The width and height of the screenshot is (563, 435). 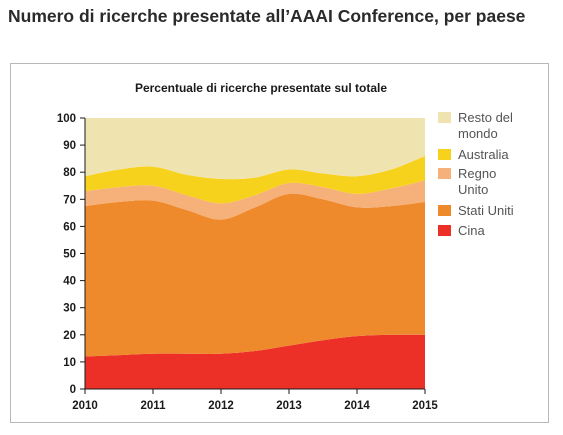 What do you see at coordinates (483, 154) in the screenshot?
I see `legend-label: Australia` at bounding box center [483, 154].